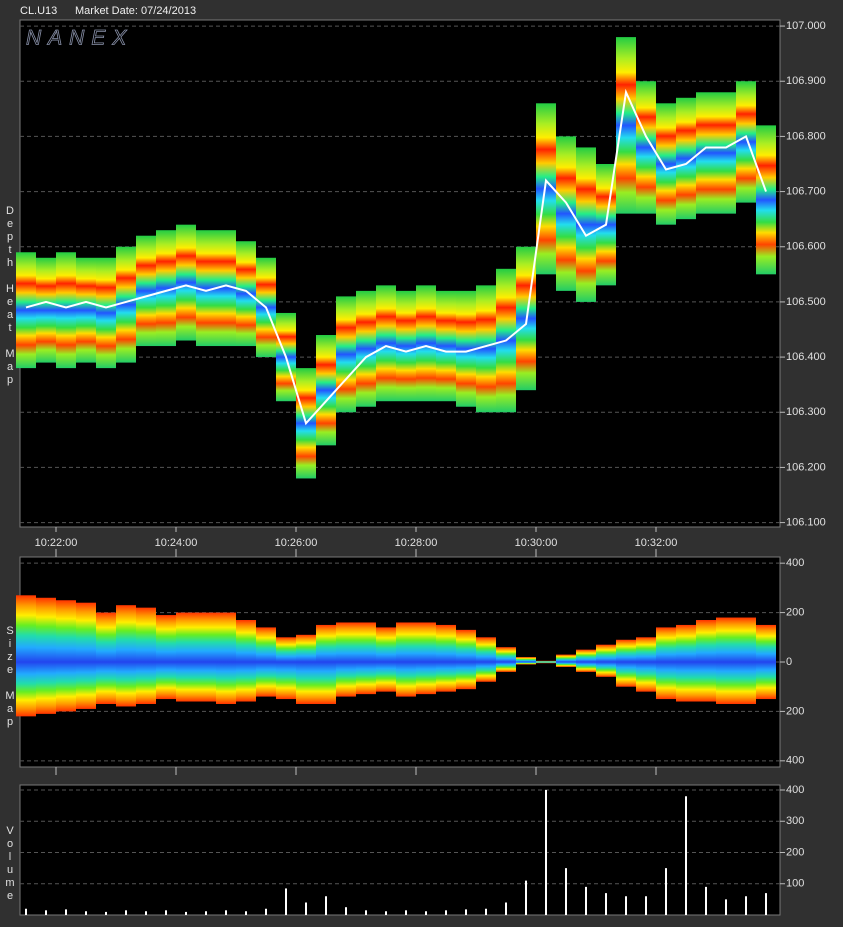 Image resolution: width=843 pixels, height=927 pixels. I want to click on x-tick-label: 10:24:00, so click(176, 543).